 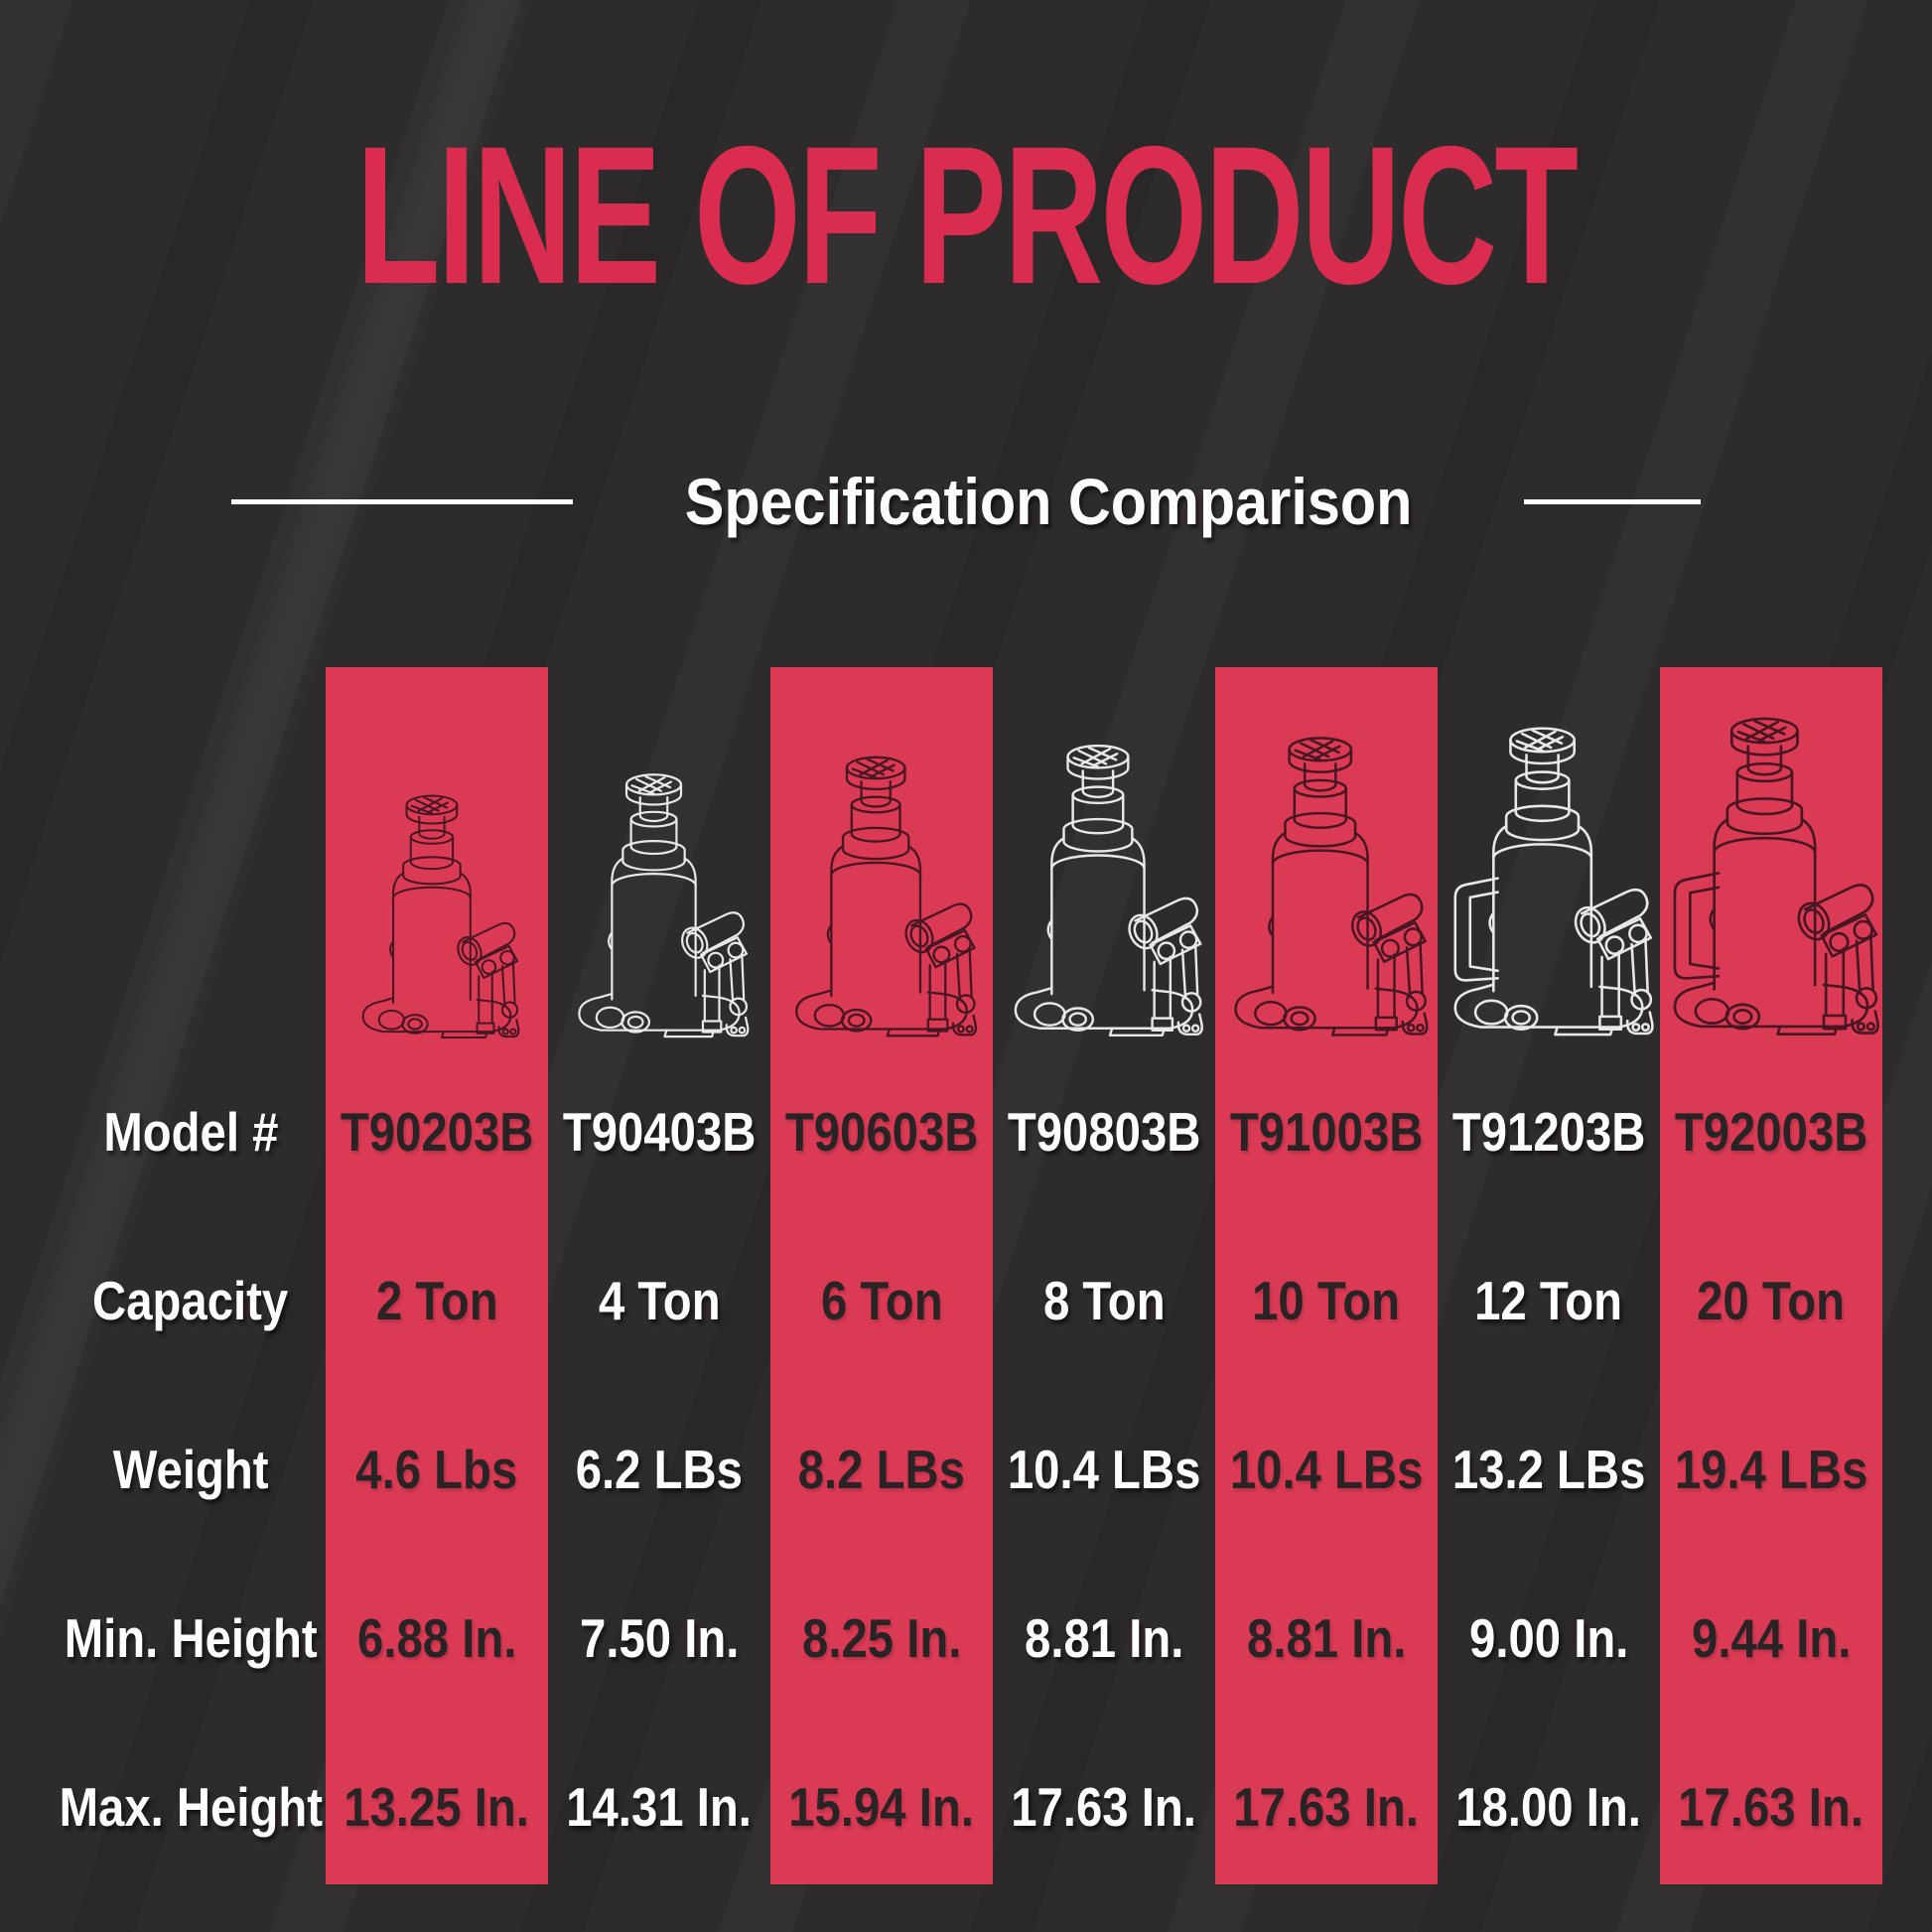 I want to click on capacity-value: 4 Ton, so click(x=659, y=1300).